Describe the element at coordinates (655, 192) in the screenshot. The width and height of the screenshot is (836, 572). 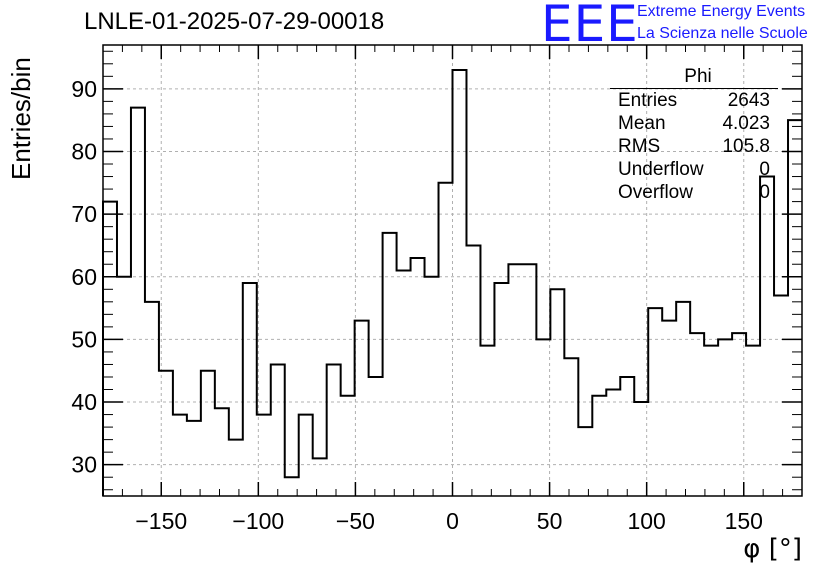
I see `stats-overflow-label: Overflow` at that location.